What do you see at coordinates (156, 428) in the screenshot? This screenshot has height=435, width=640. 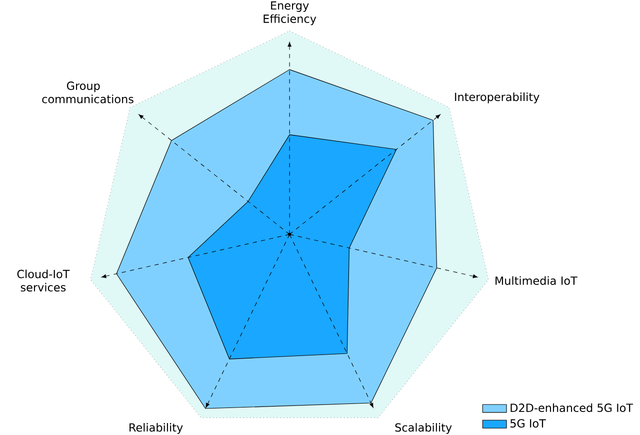 I see `spoke-label: Reliability` at bounding box center [156, 428].